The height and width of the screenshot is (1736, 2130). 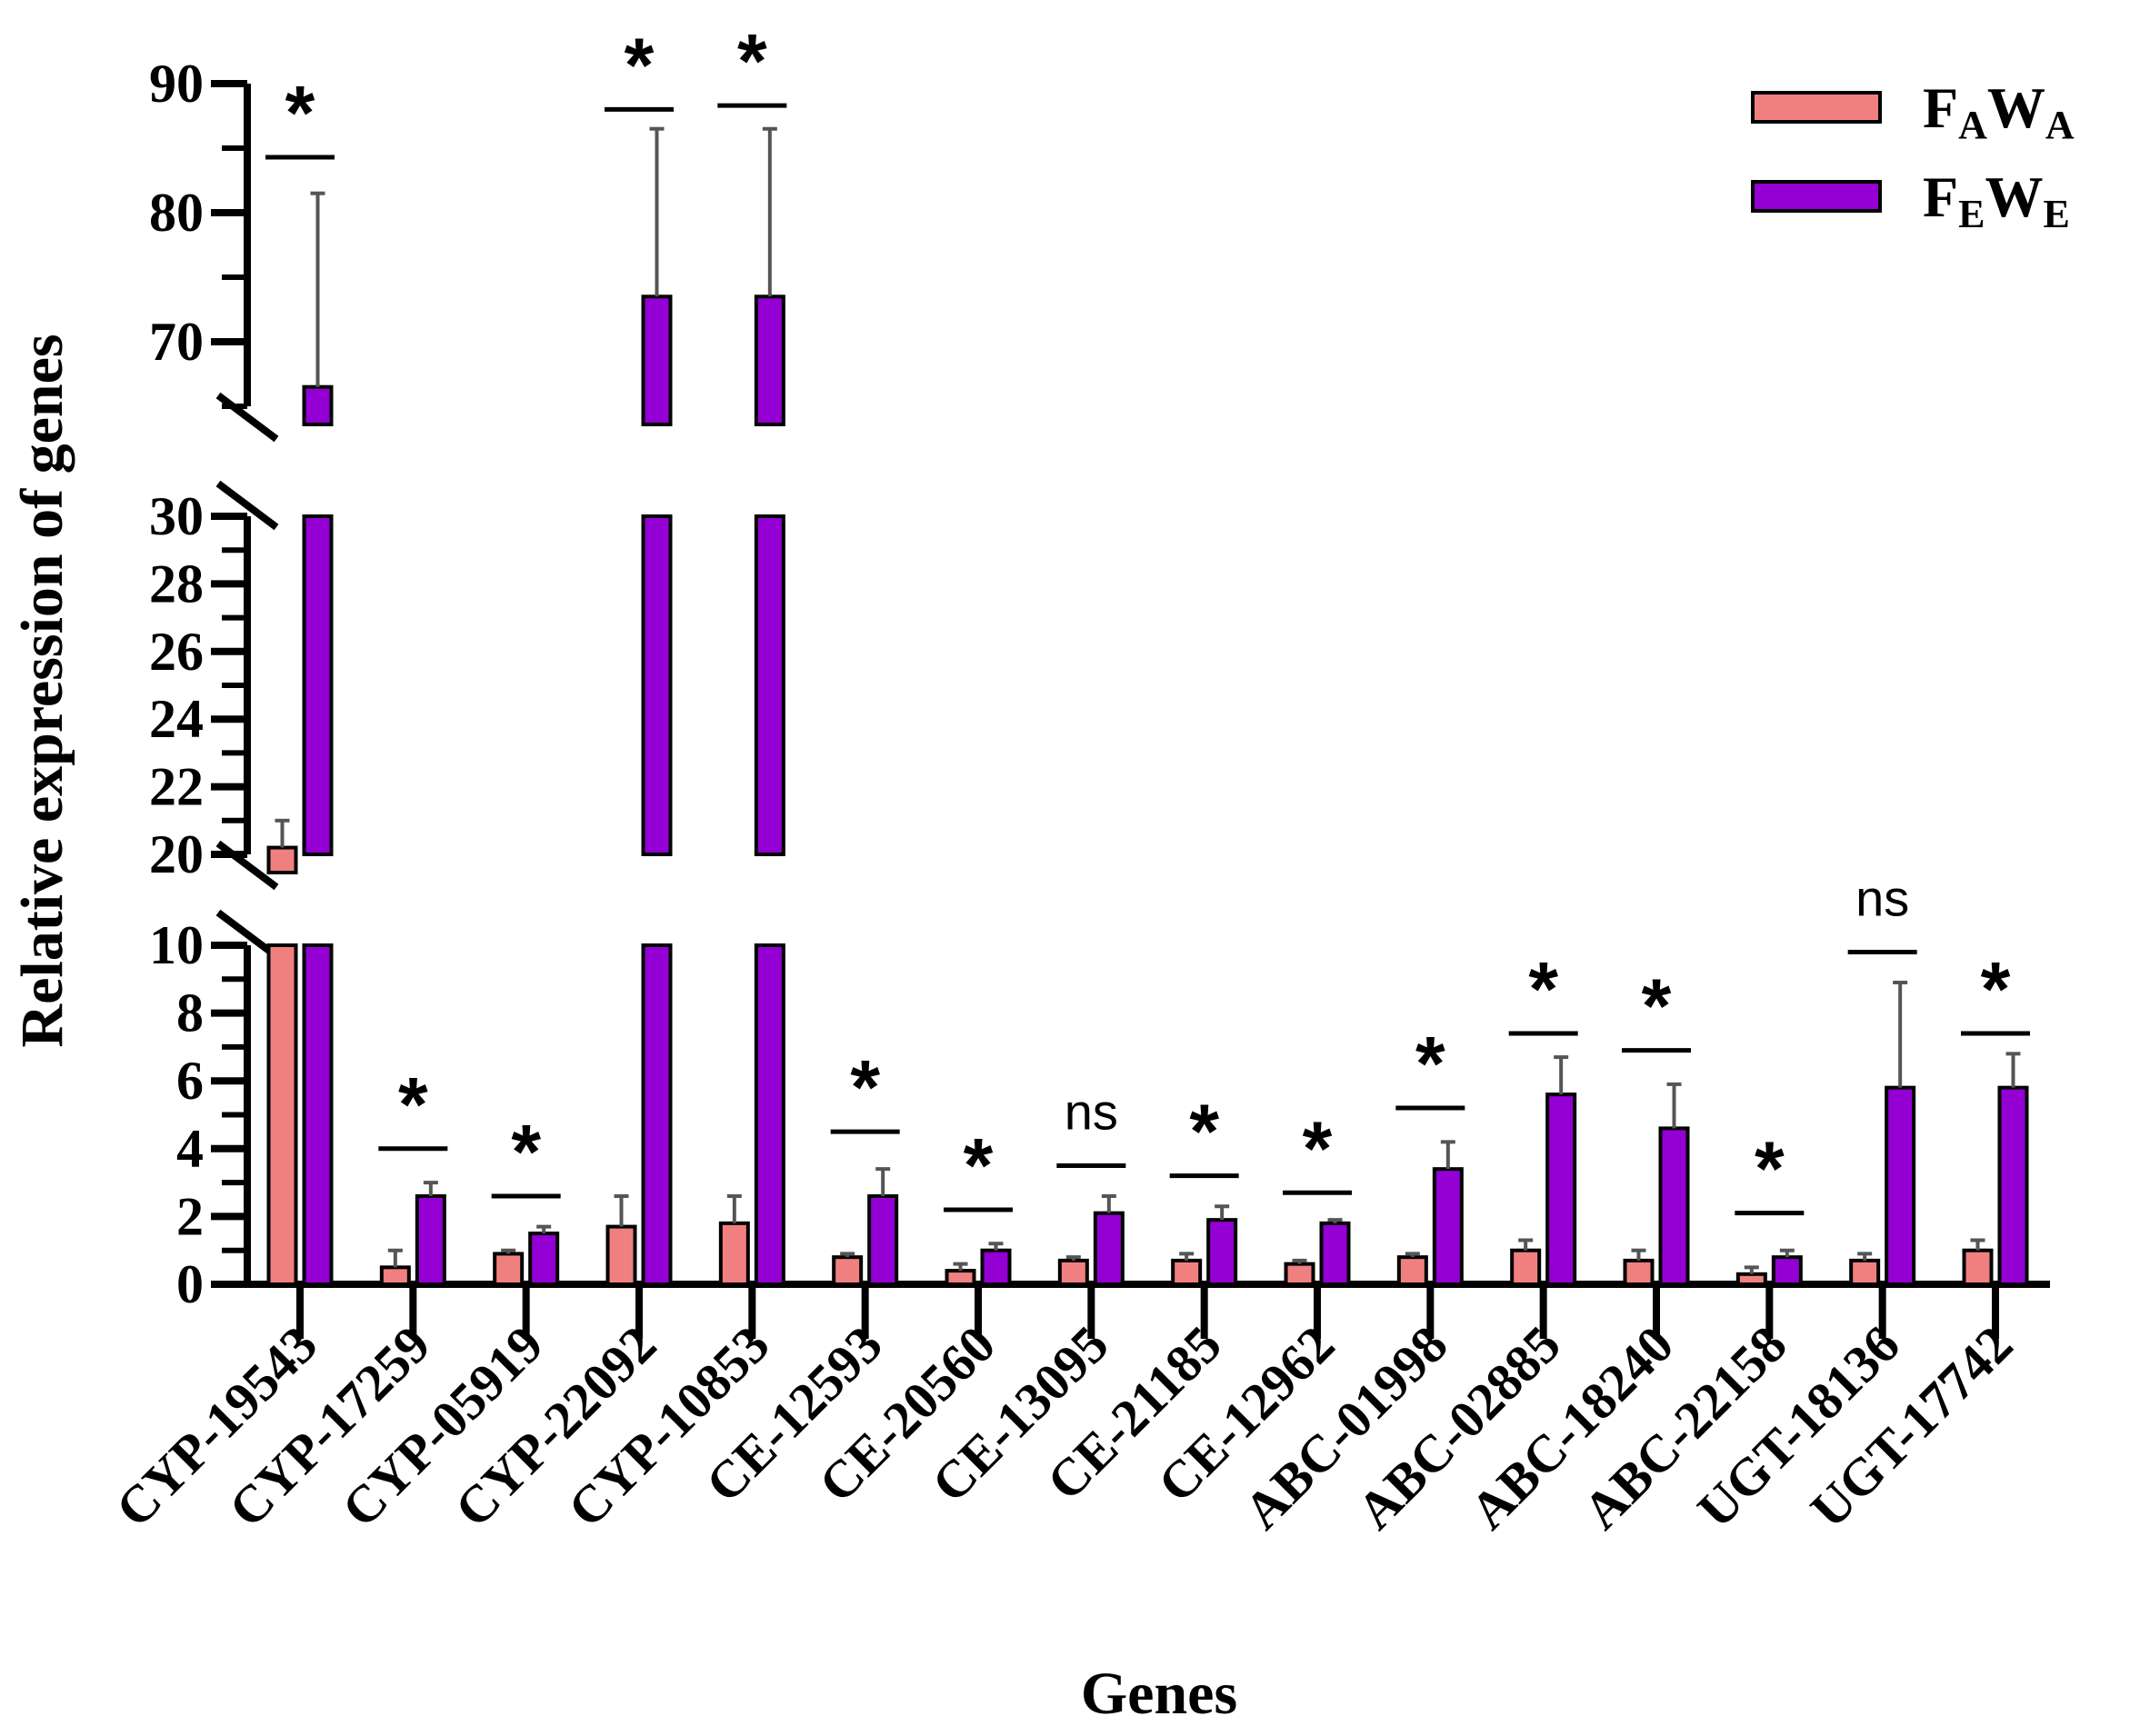 I want to click on y-tick-label: 28, so click(x=176, y=584).